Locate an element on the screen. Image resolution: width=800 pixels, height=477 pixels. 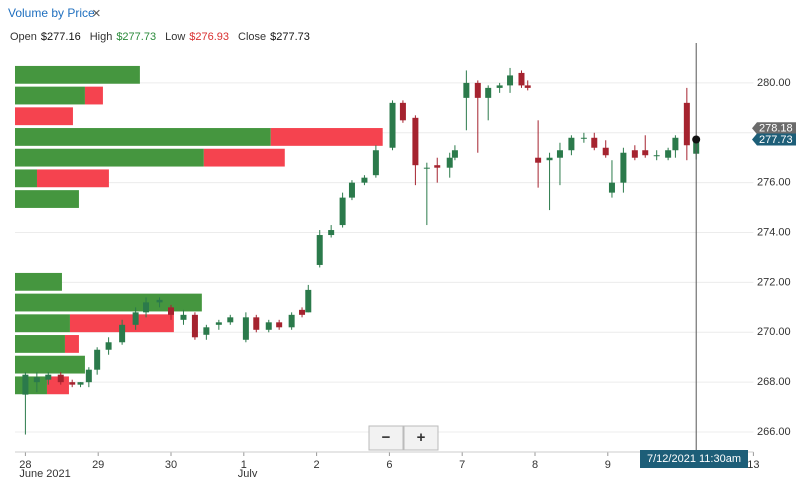
y-tick-label: 274.00 is located at coordinates (774, 232).